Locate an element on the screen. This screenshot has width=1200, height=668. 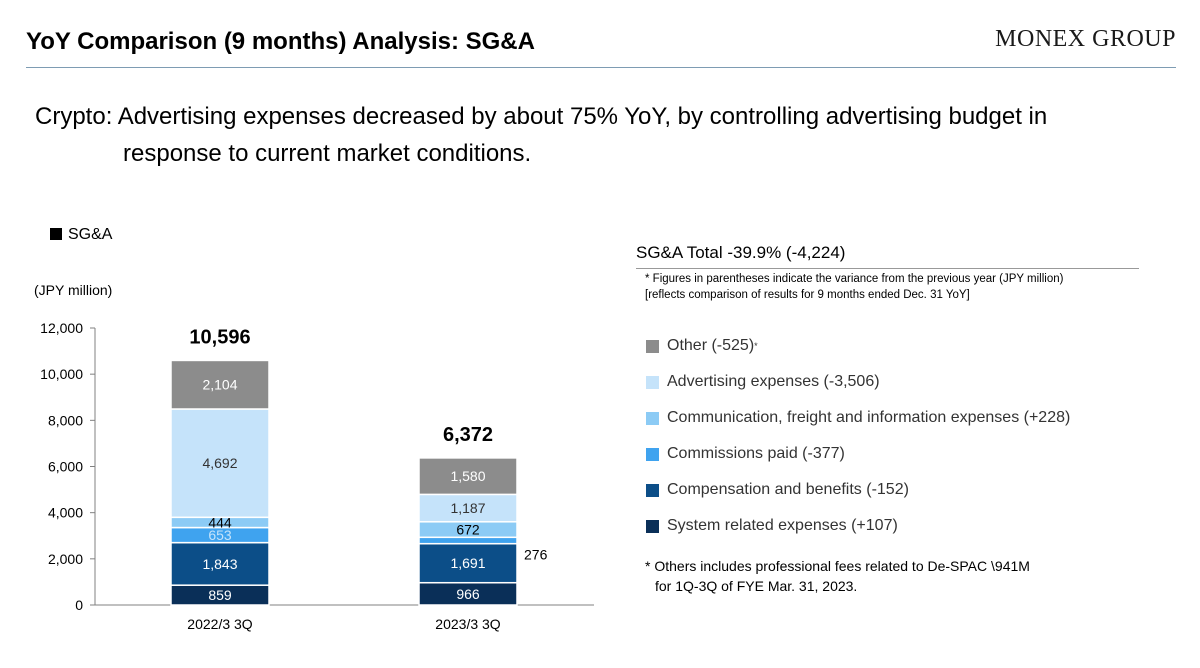
y-tick-label: 10,000 is located at coordinates (61, 374).